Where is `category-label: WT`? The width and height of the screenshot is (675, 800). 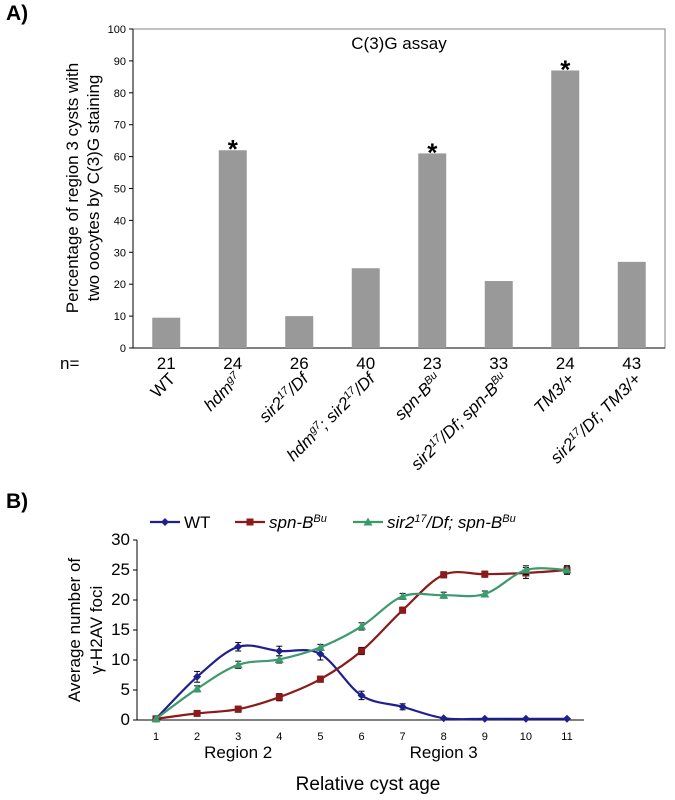 category-label: WT is located at coordinates (163, 385).